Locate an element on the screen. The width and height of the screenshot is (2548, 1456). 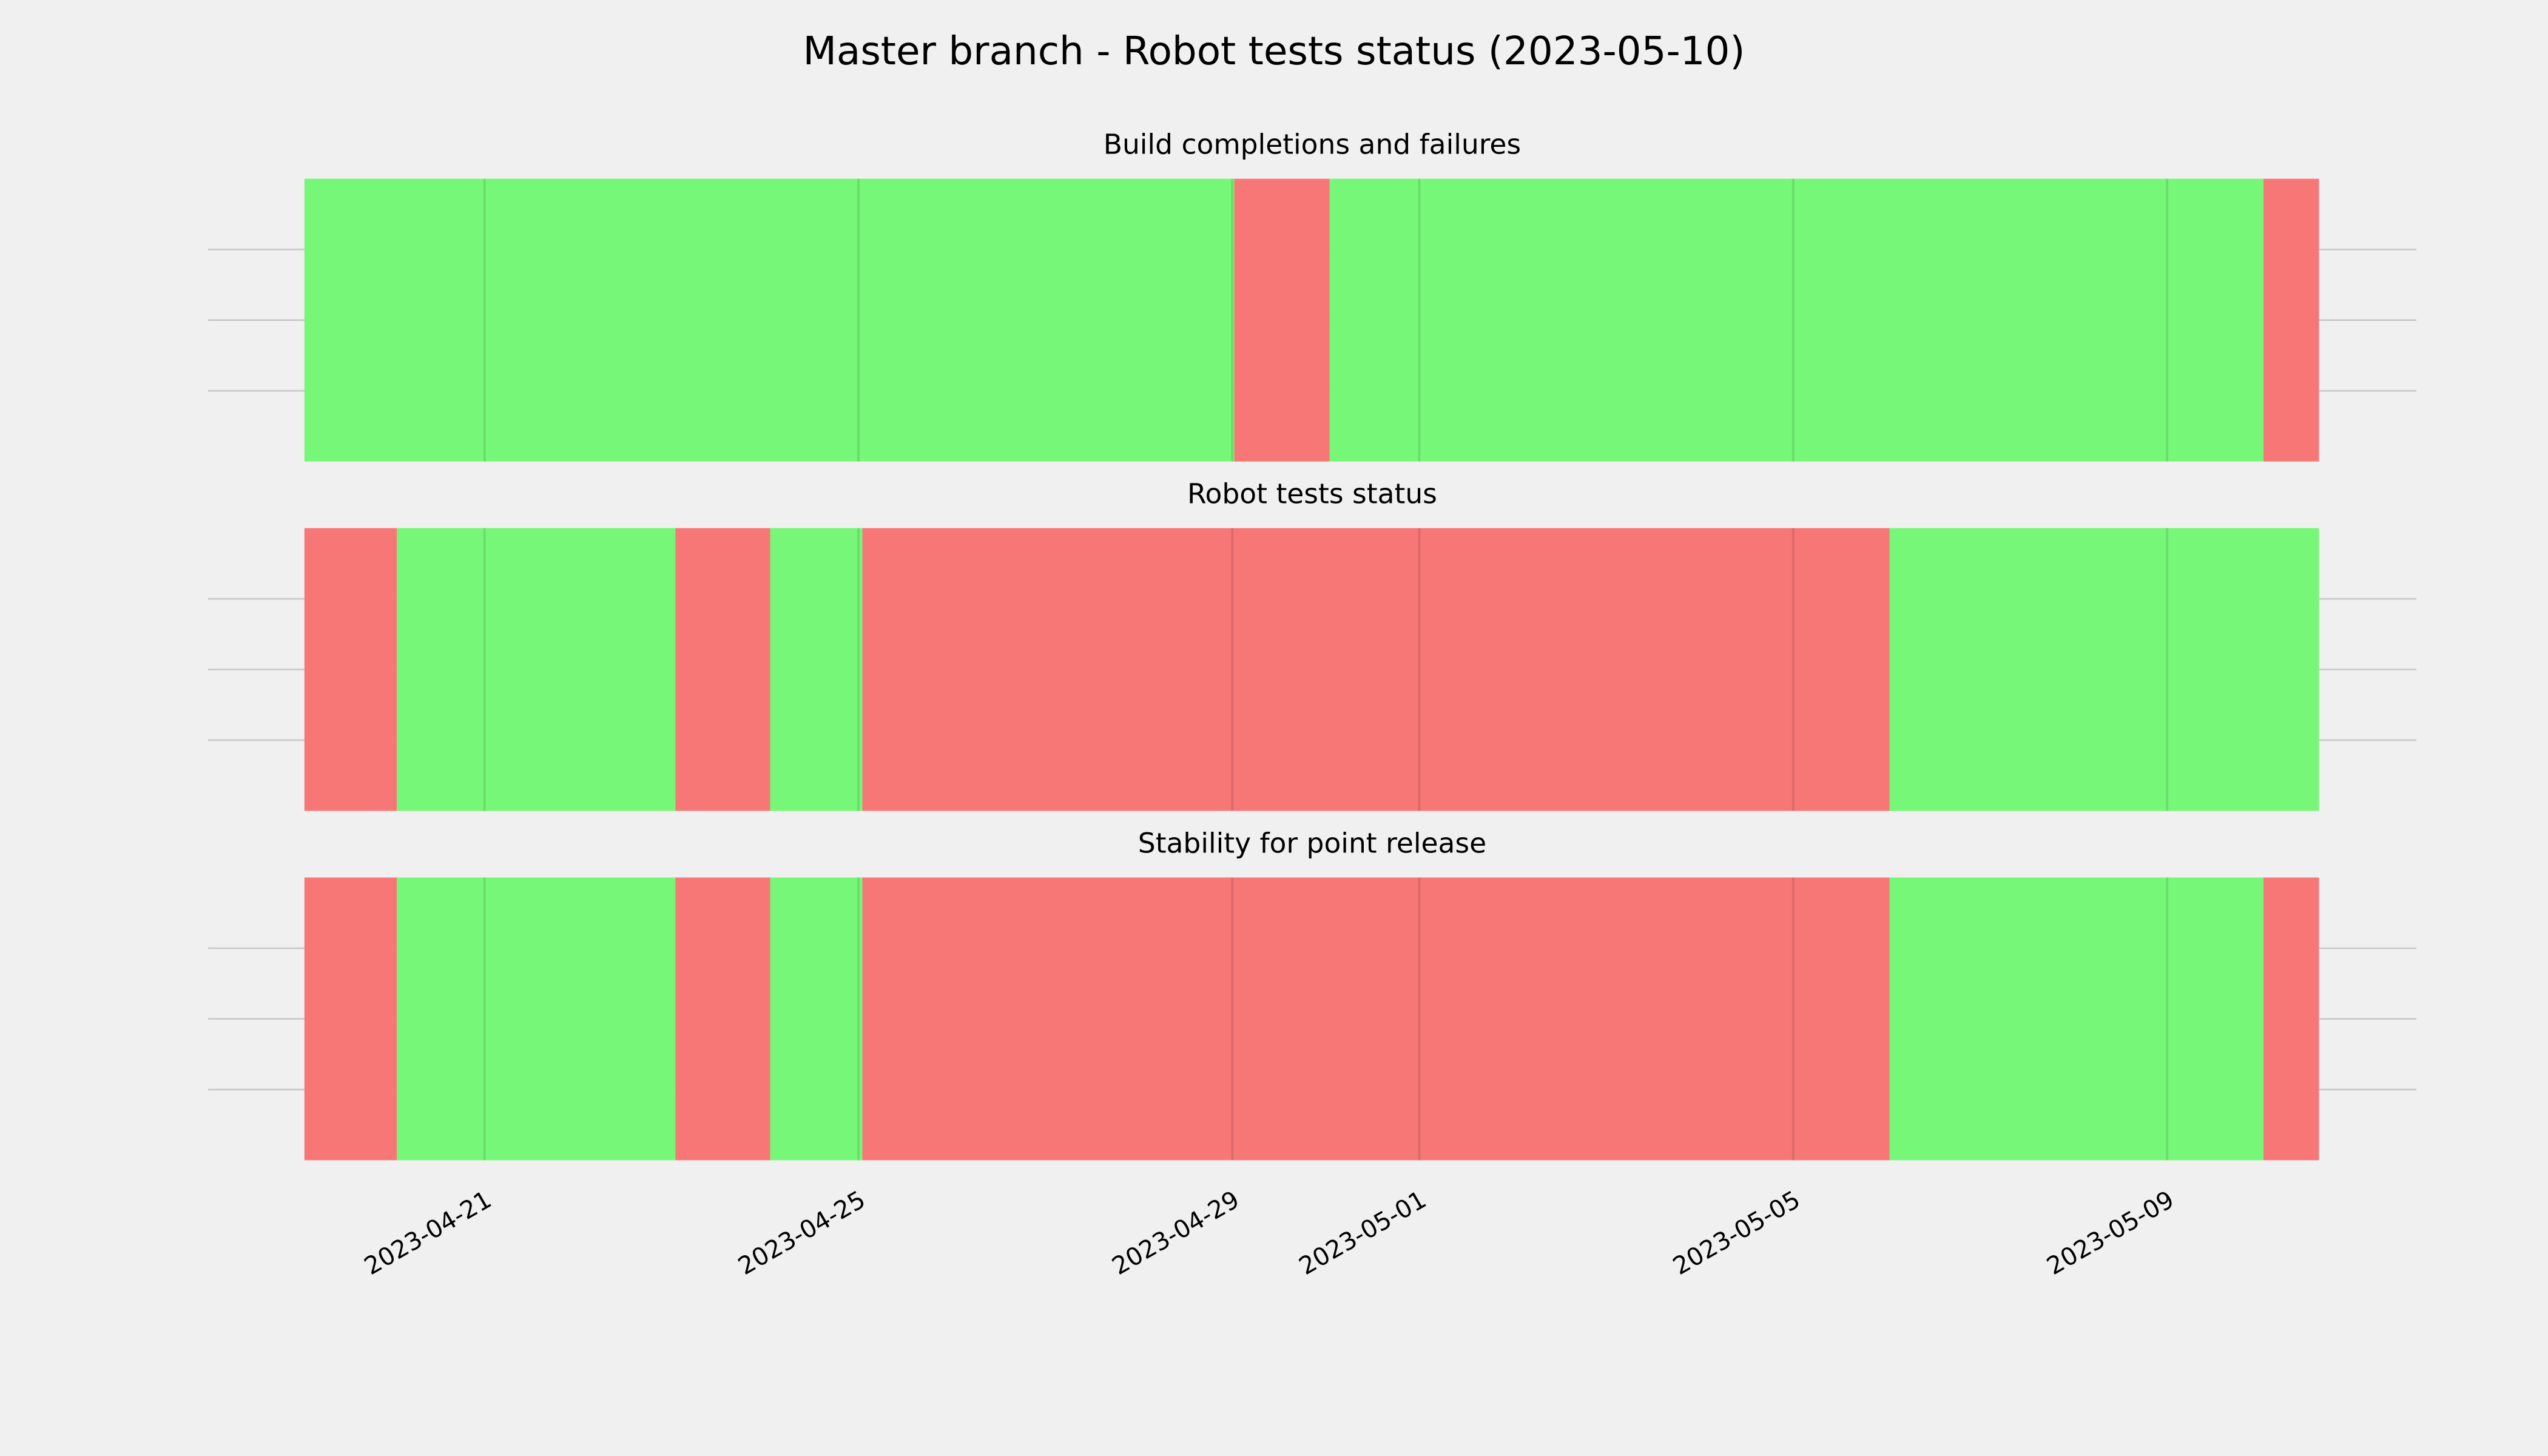
subplot-title: Robot tests status is located at coordinates (1312, 493).